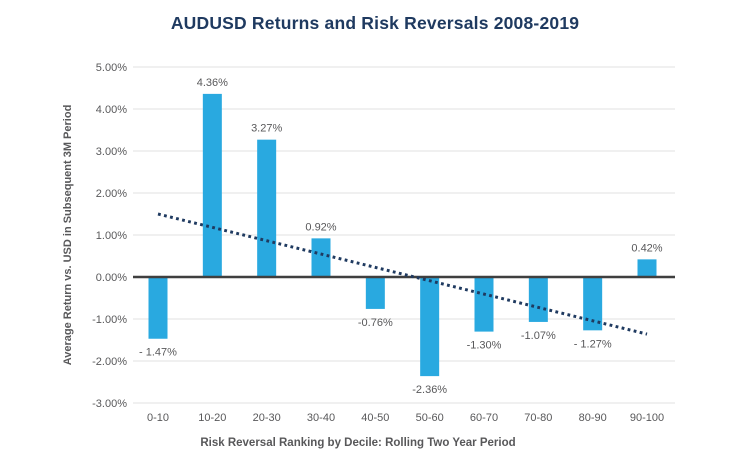 Image resolution: width=750 pixels, height=463 pixels. I want to click on x-tick-label: 60-70, so click(484, 418).